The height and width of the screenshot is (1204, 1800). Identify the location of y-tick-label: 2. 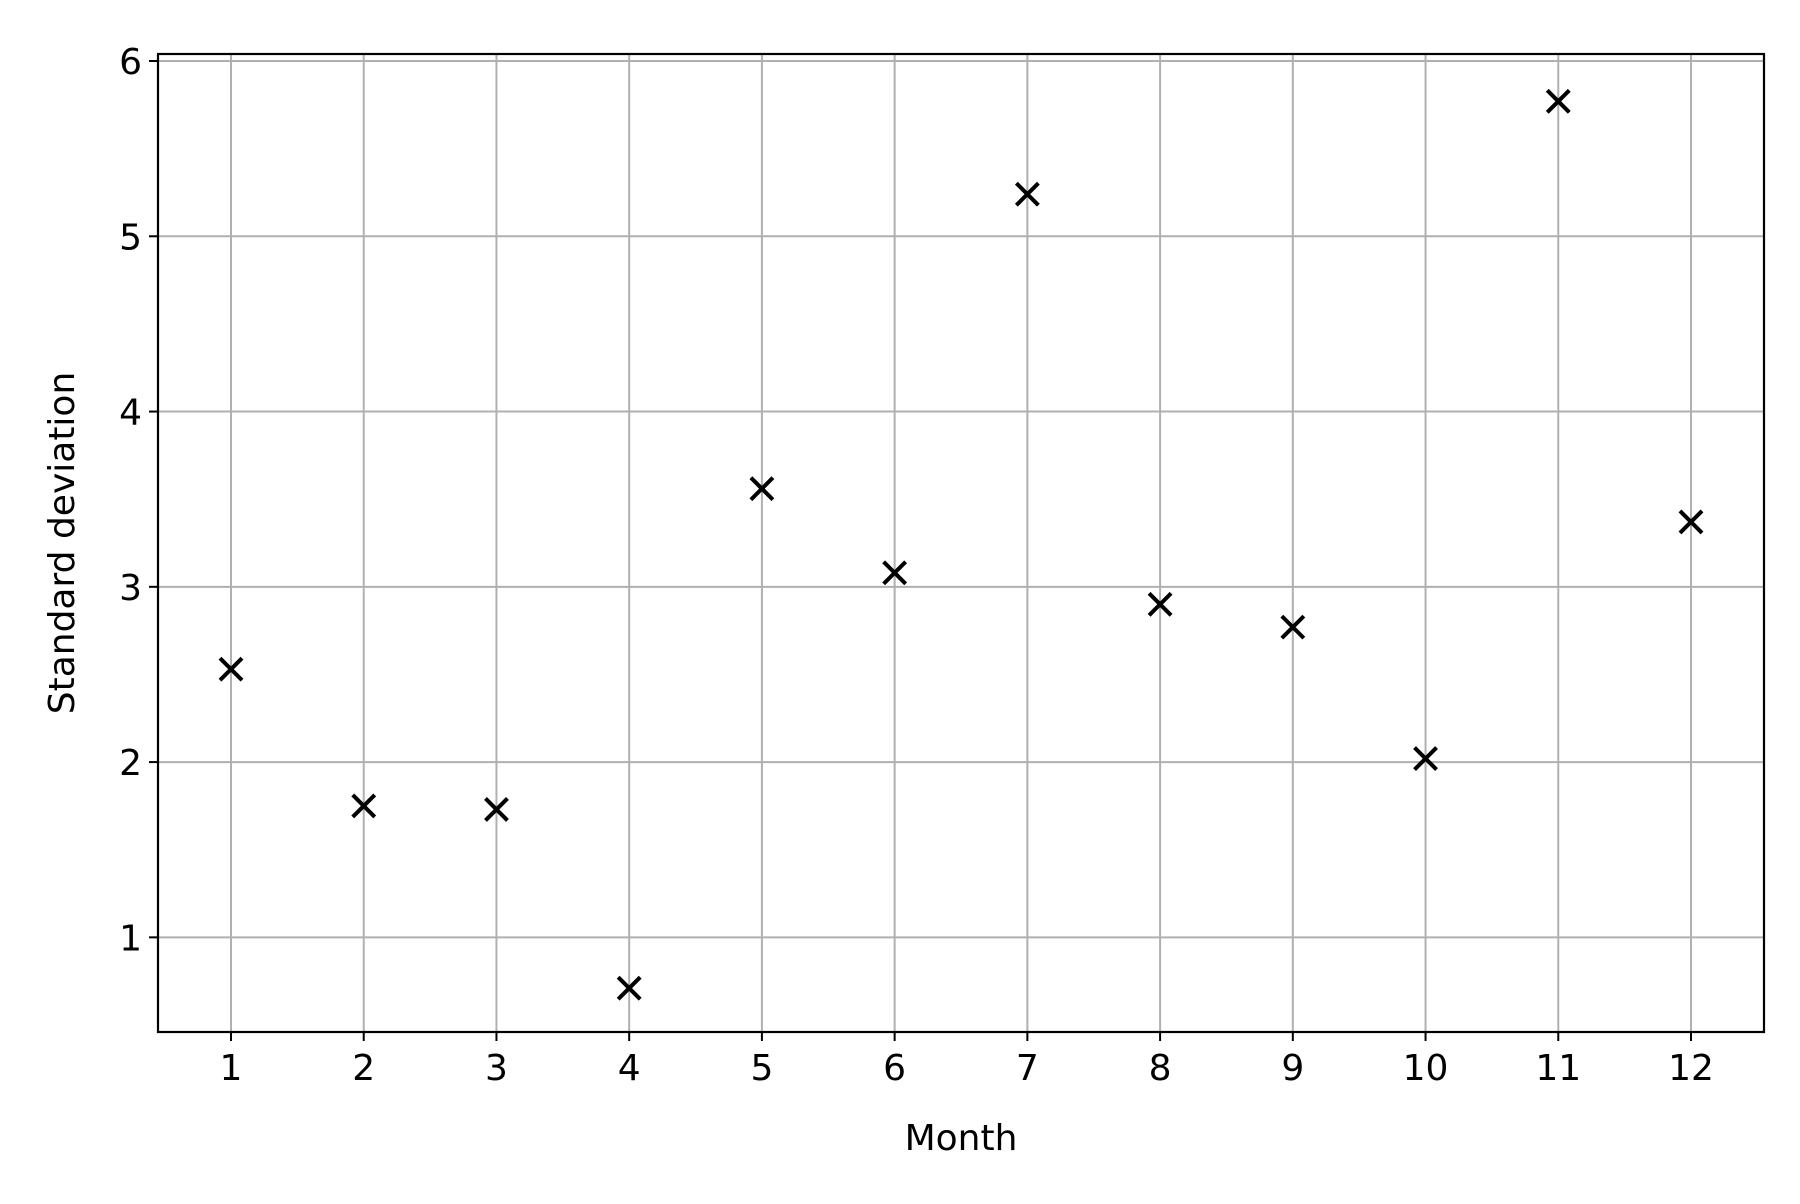
(130, 763).